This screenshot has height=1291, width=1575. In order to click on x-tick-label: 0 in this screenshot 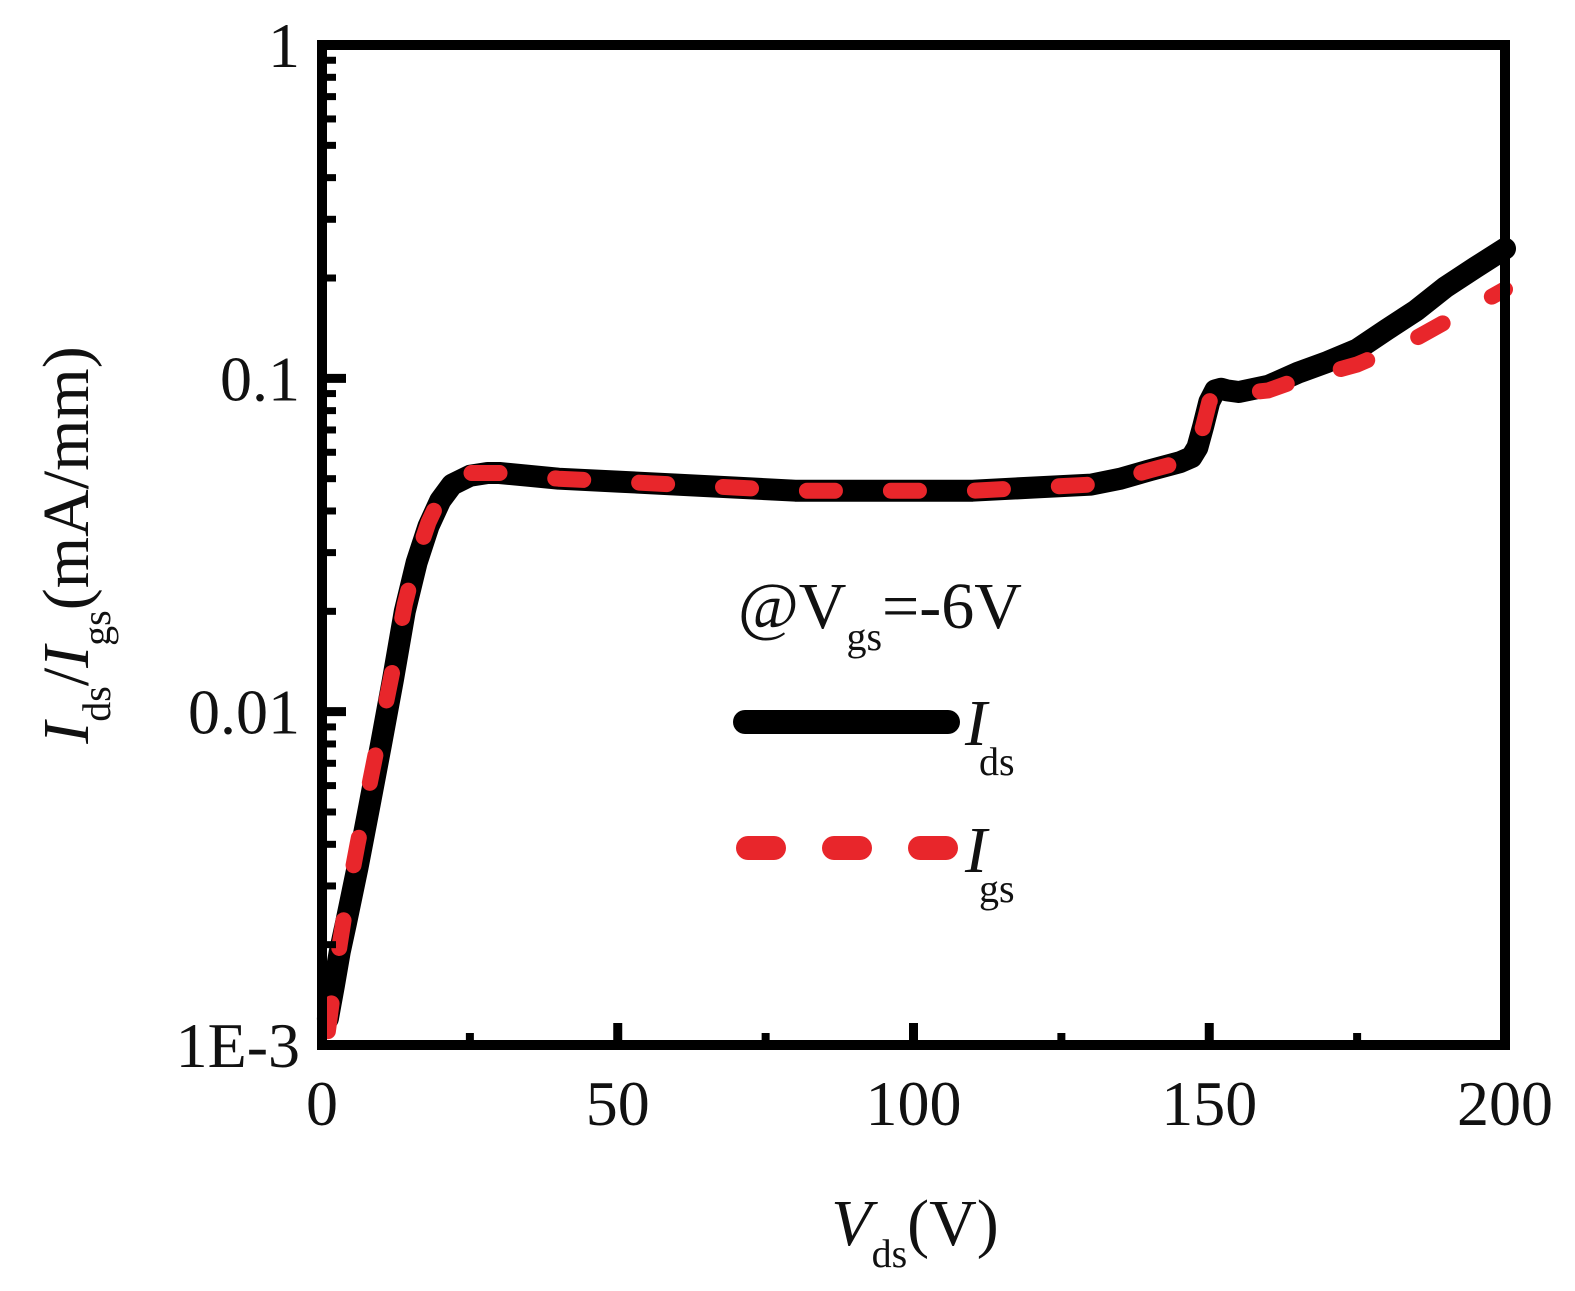, I will do `click(322, 1103)`.